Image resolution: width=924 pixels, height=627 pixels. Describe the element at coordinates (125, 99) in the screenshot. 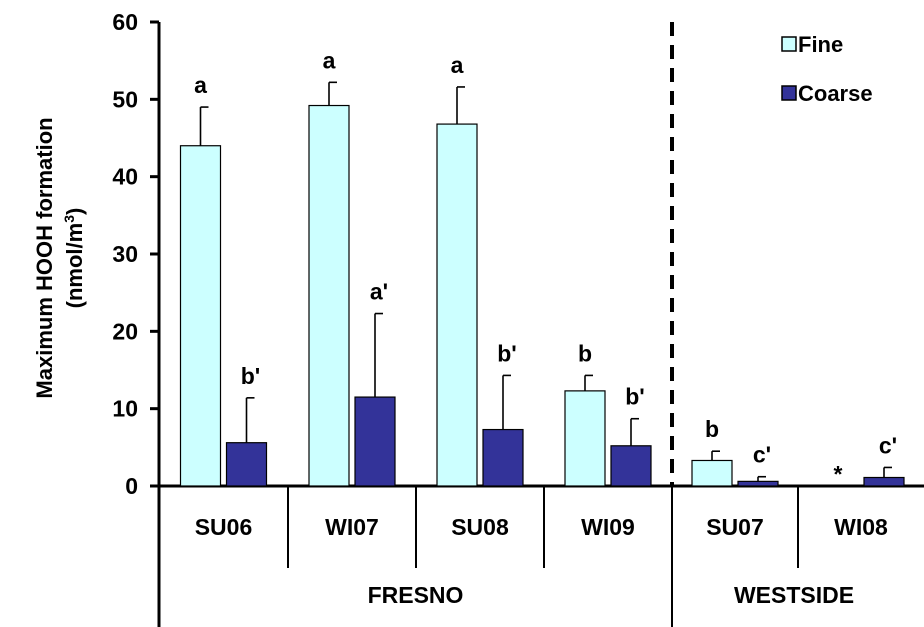

I see `y-tick-label: 50` at that location.